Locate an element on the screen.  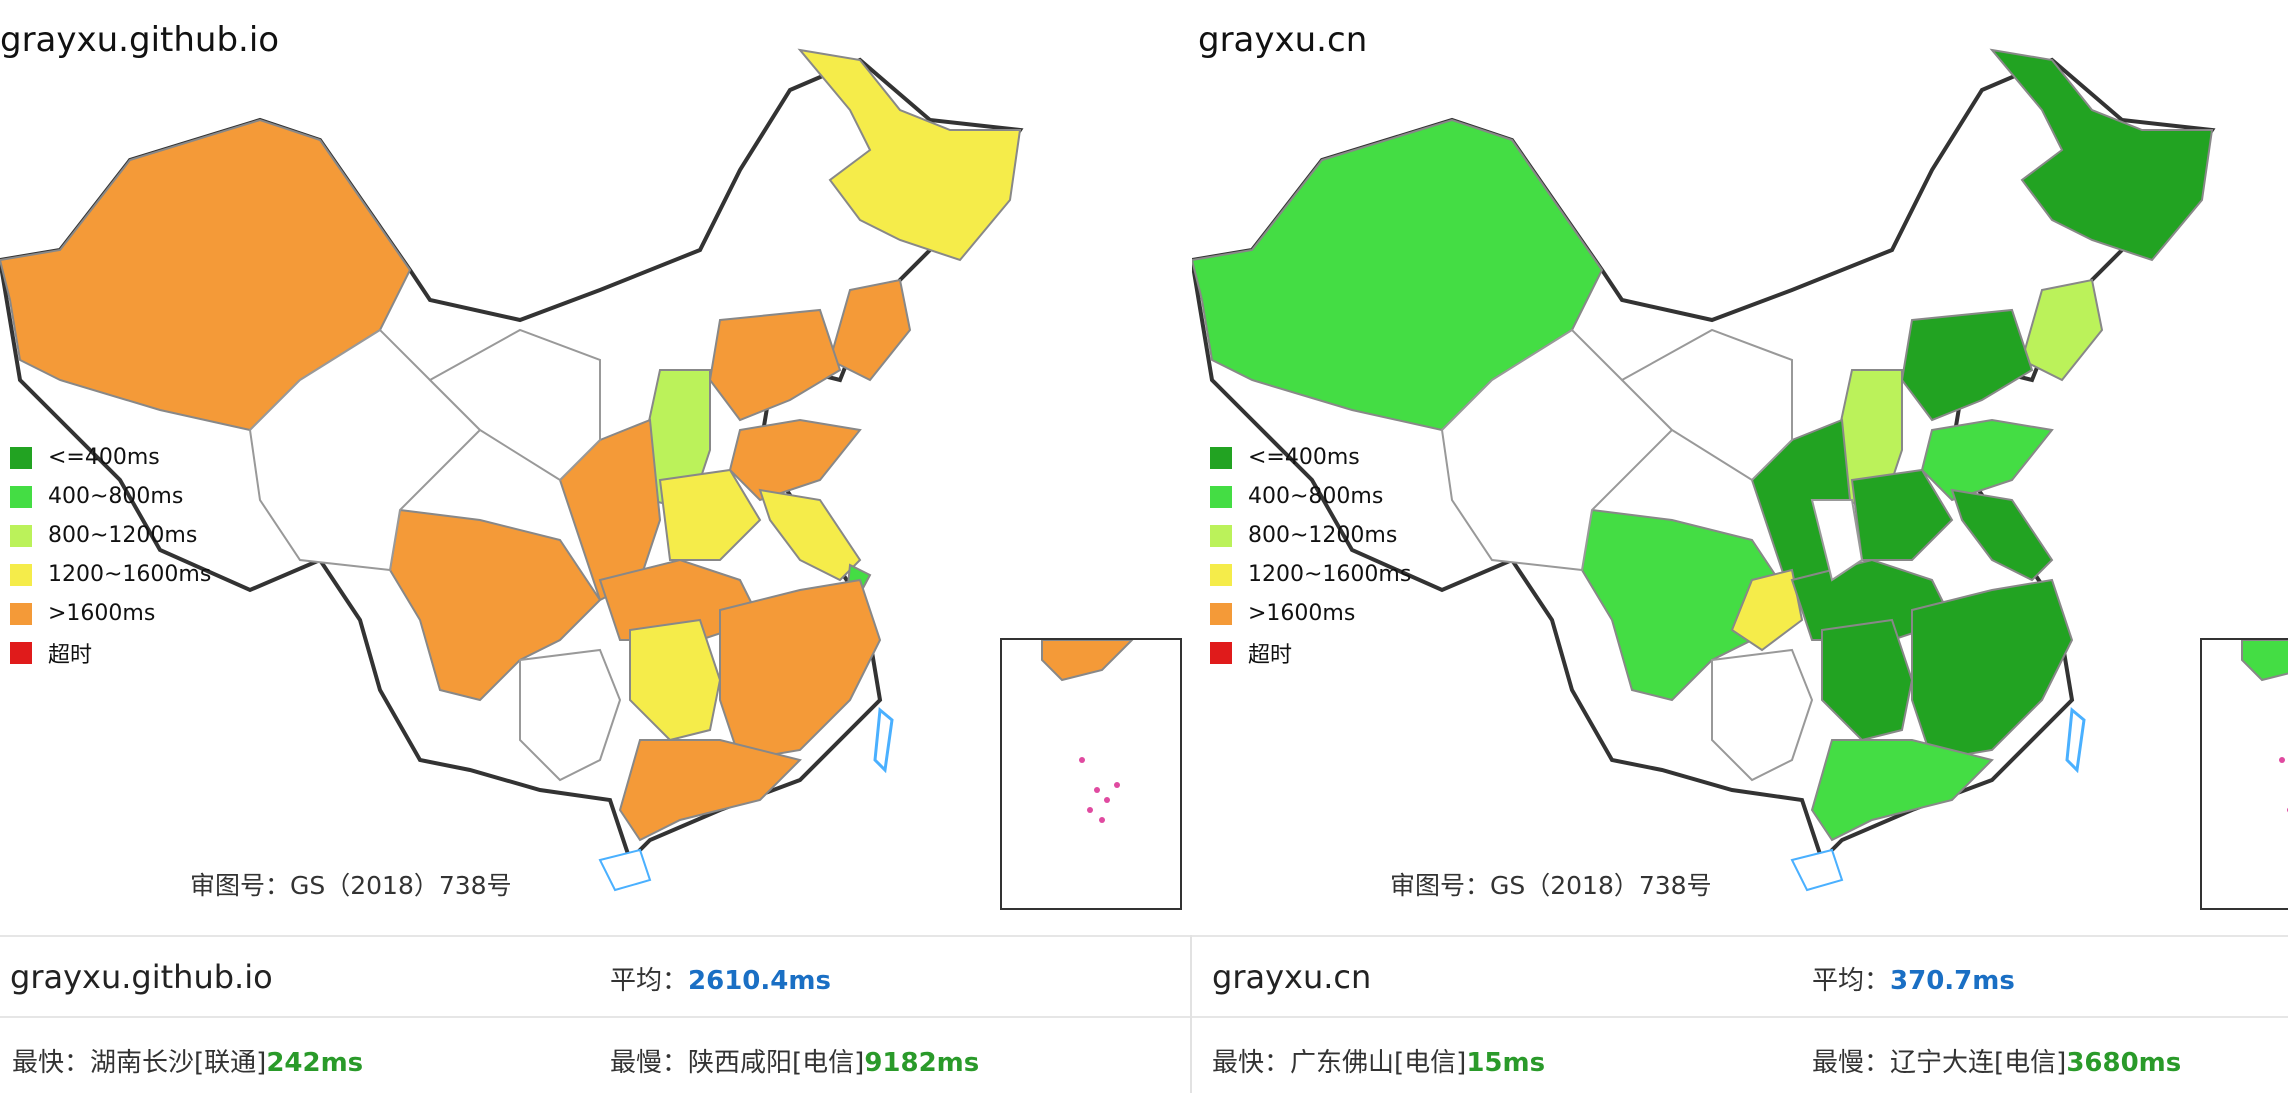
average-latency: 平均：2610.4ms is located at coordinates (720, 981).